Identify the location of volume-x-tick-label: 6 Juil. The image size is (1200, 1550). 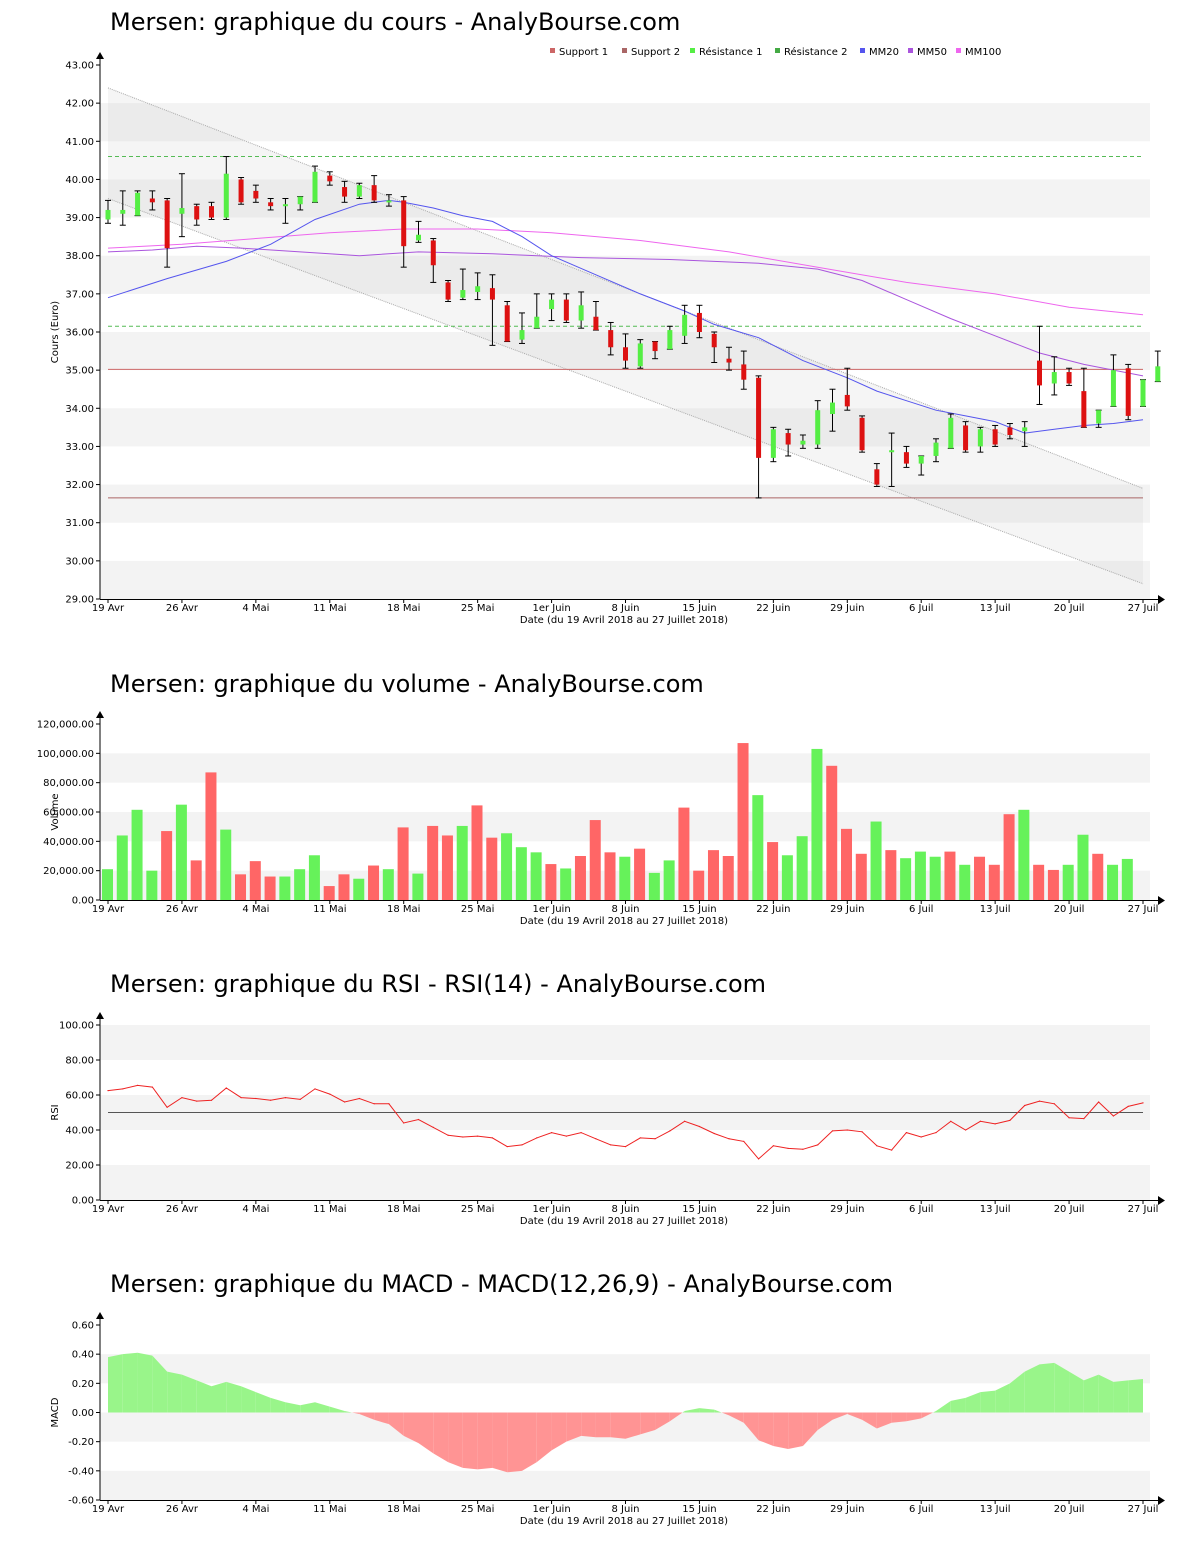
(921, 909).